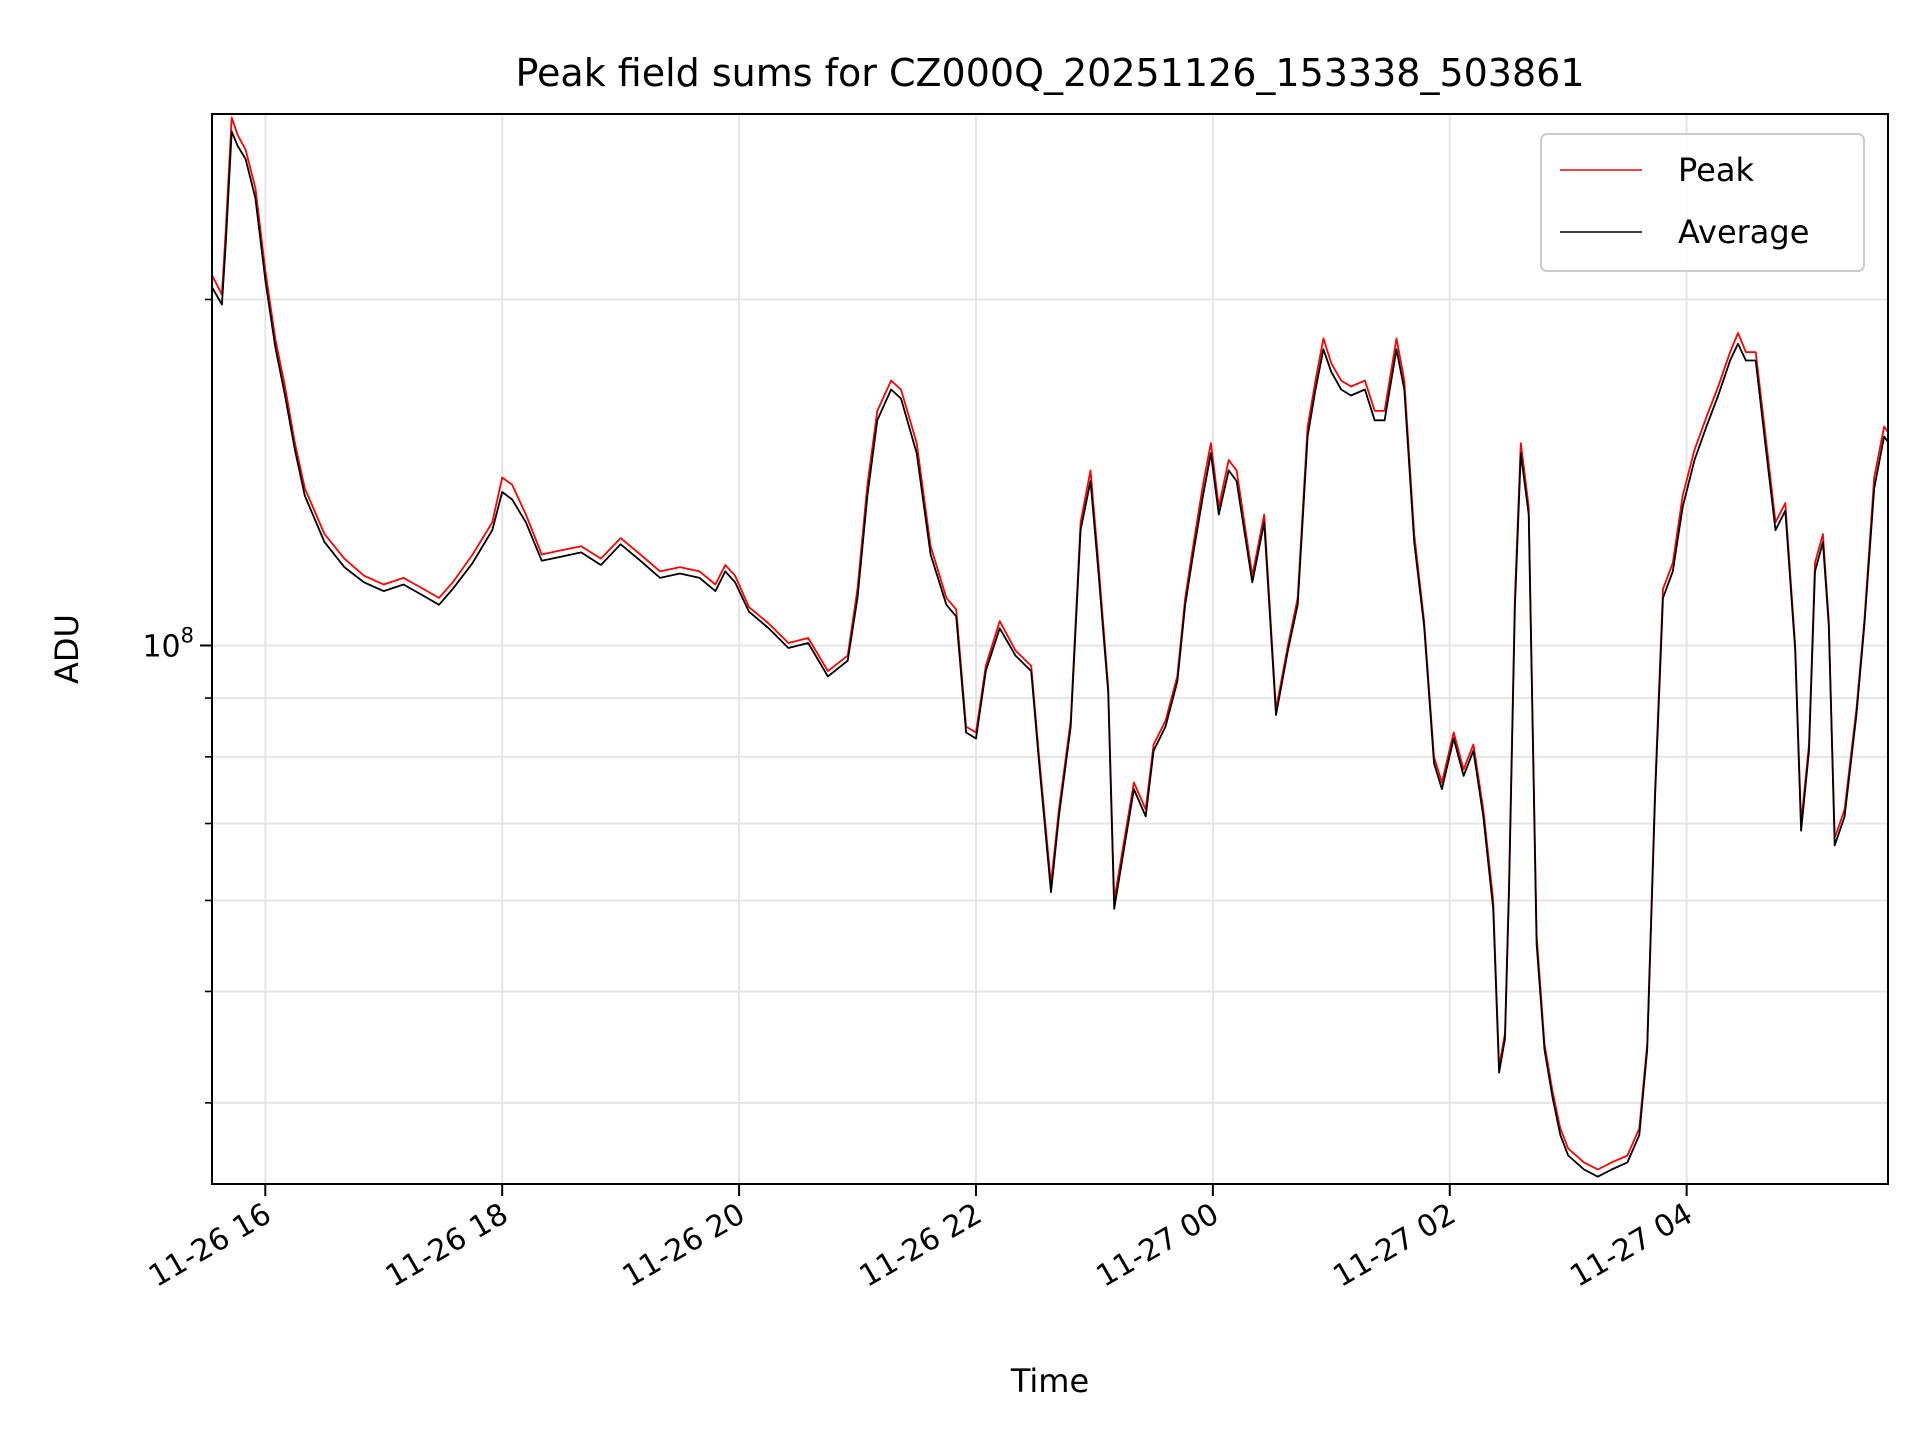  What do you see at coordinates (177, 701) in the screenshot?
I see `y-axis-ticks: 108` at bounding box center [177, 701].